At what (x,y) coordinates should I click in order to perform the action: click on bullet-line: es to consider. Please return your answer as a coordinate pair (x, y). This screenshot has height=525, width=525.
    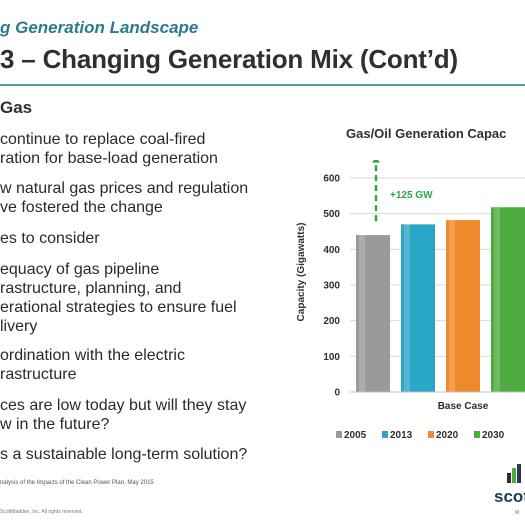
    Looking at the image, I should click on (50, 238).